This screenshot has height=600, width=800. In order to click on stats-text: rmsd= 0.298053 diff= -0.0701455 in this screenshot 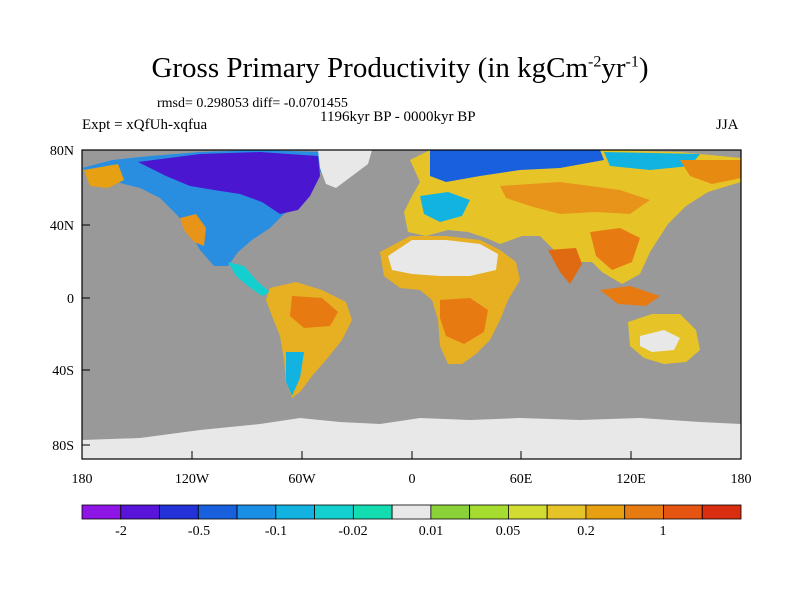, I will do `click(252, 103)`.